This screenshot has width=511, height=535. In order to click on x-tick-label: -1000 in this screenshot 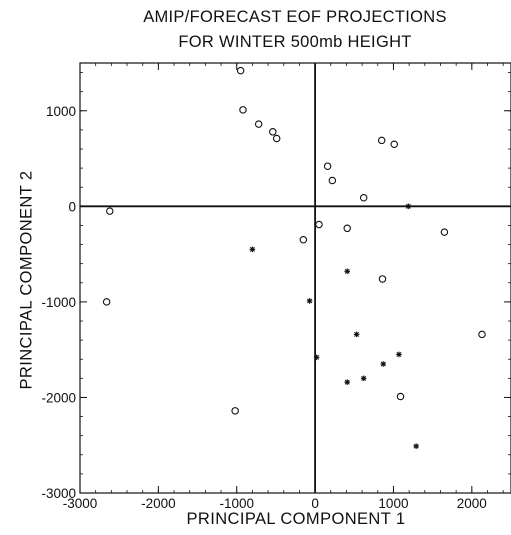, I will do `click(236, 503)`.